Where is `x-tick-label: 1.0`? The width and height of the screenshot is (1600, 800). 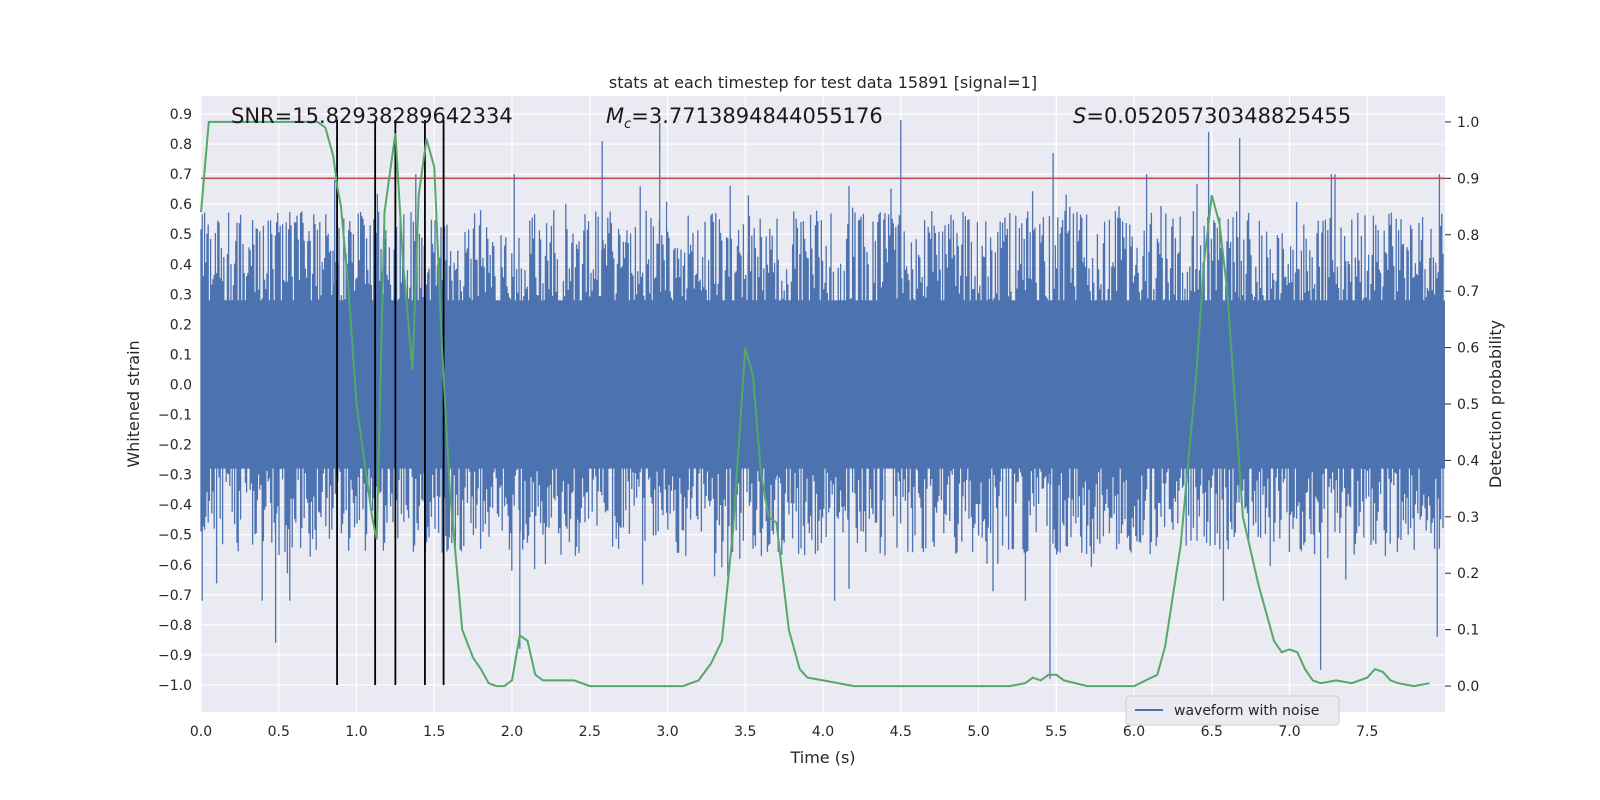 x-tick-label: 1.0 is located at coordinates (356, 732).